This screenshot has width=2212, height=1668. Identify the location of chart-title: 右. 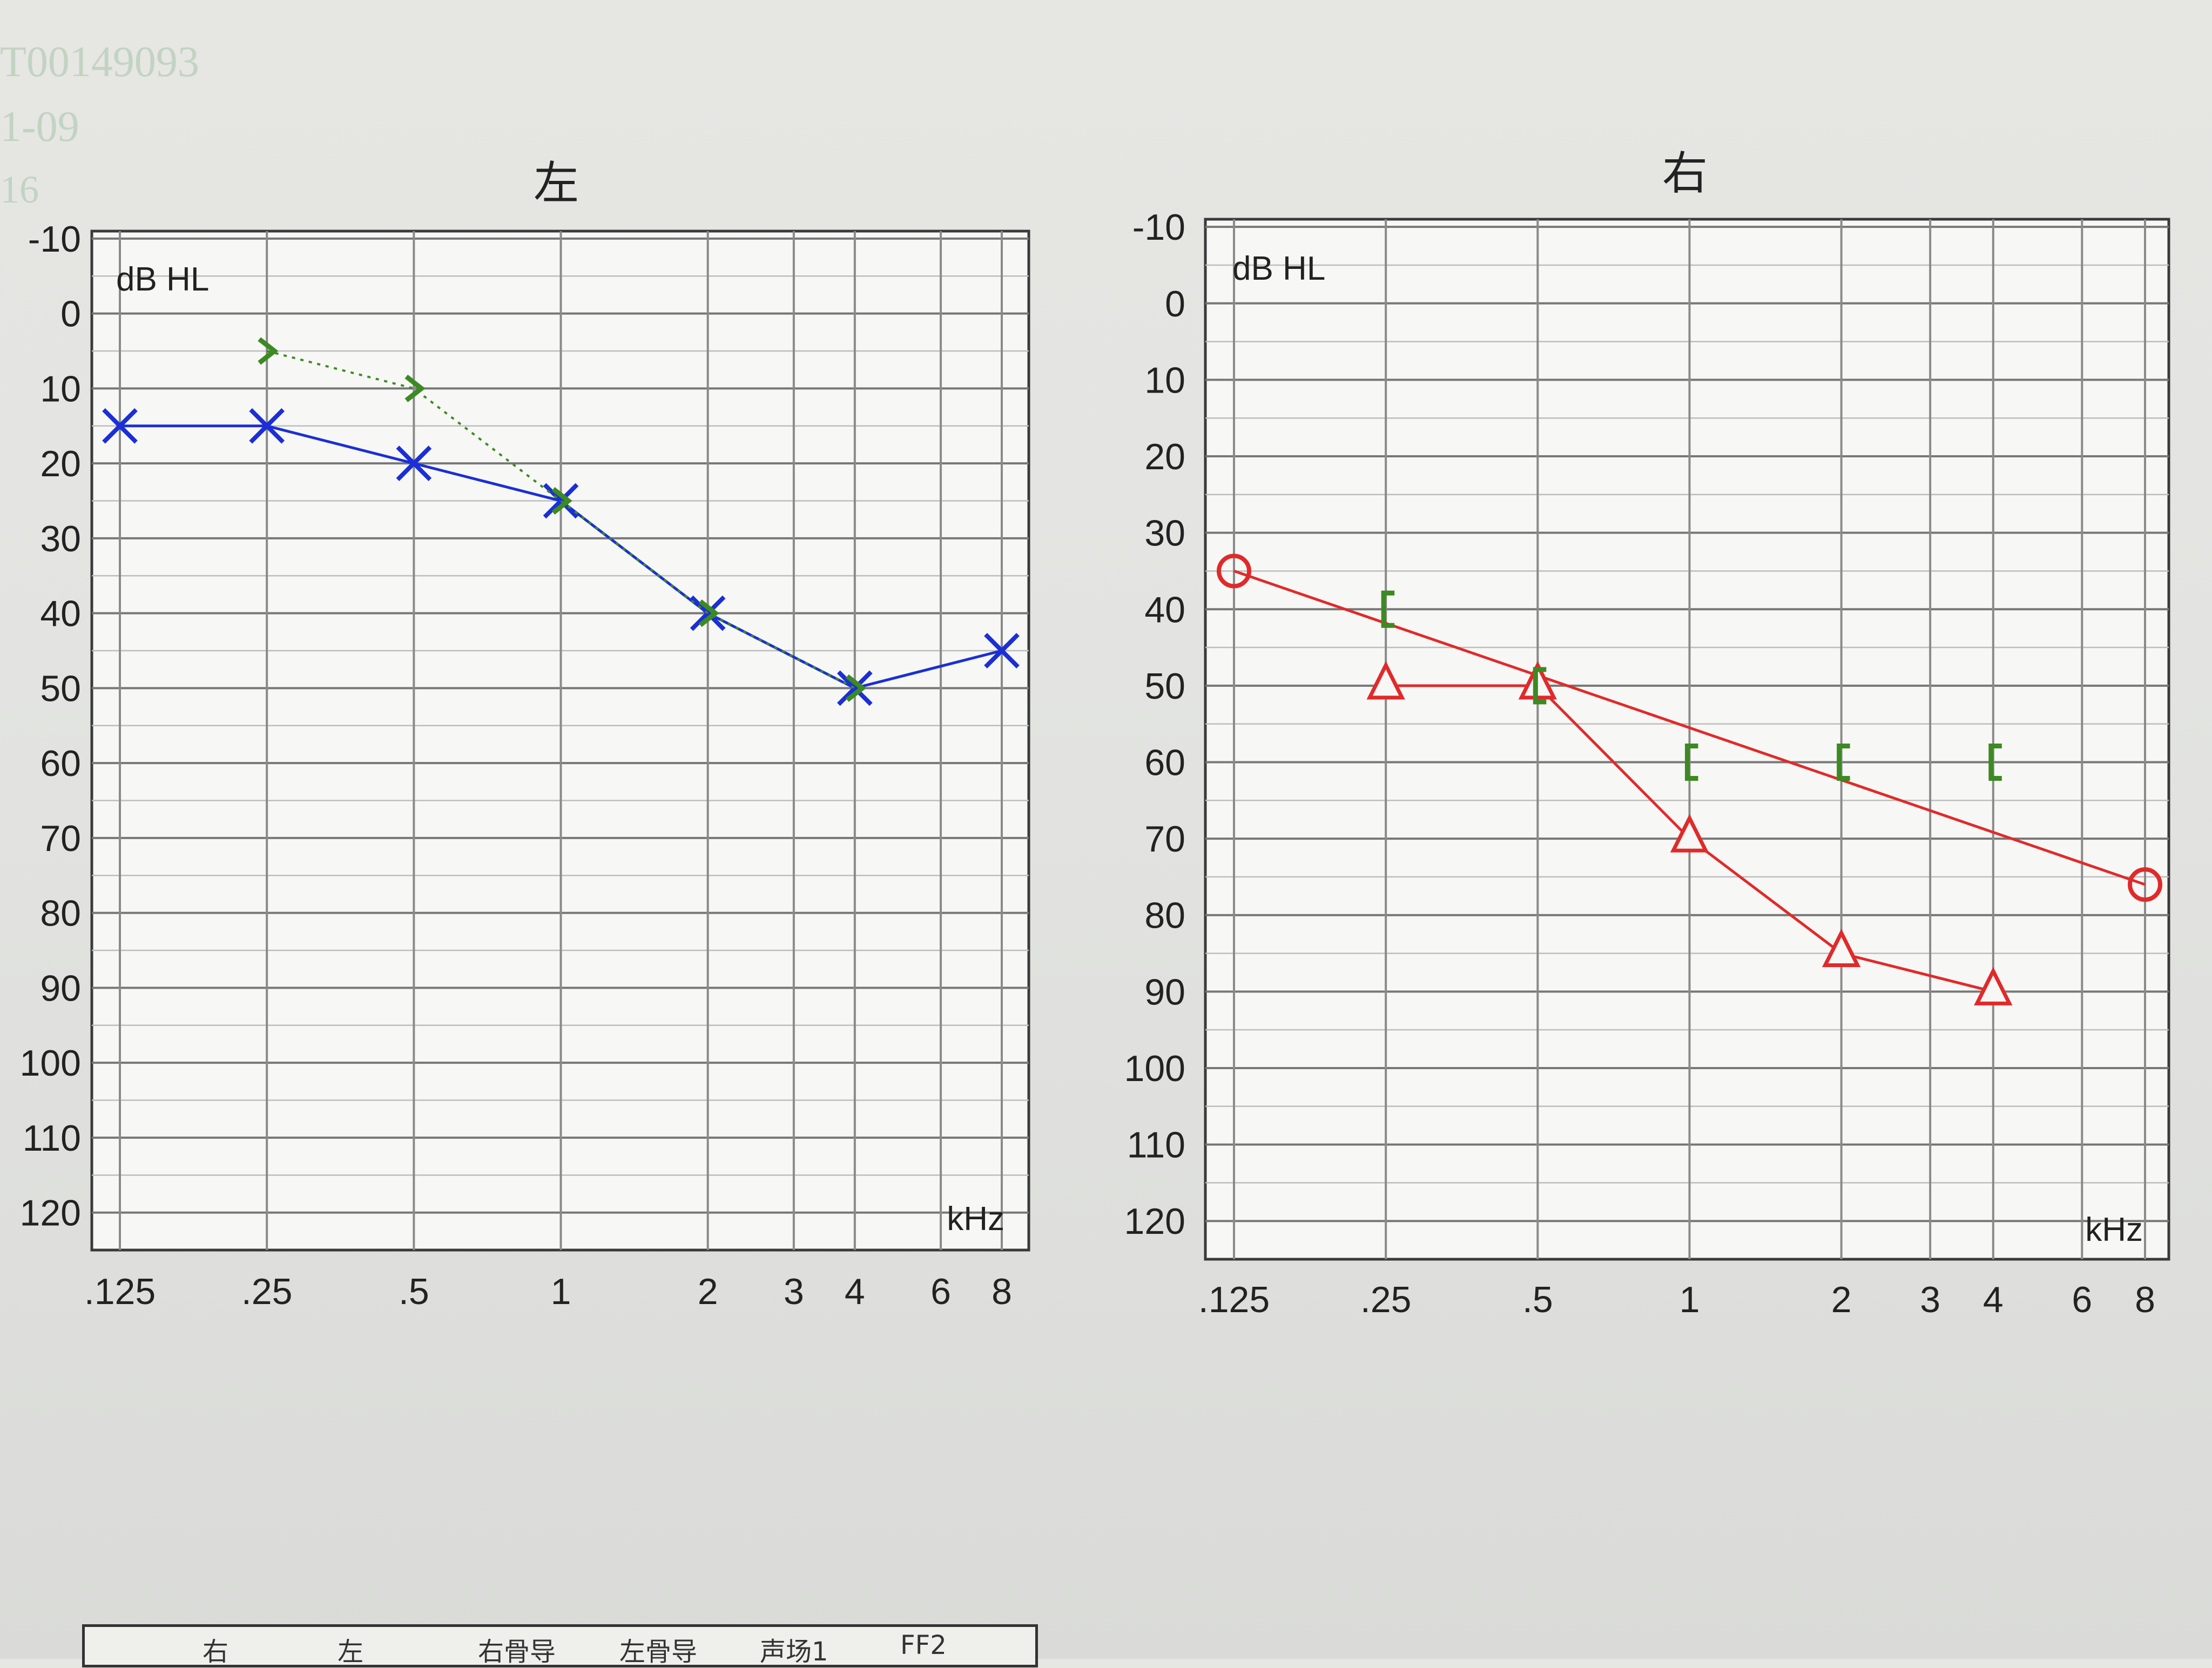
(1685, 173).